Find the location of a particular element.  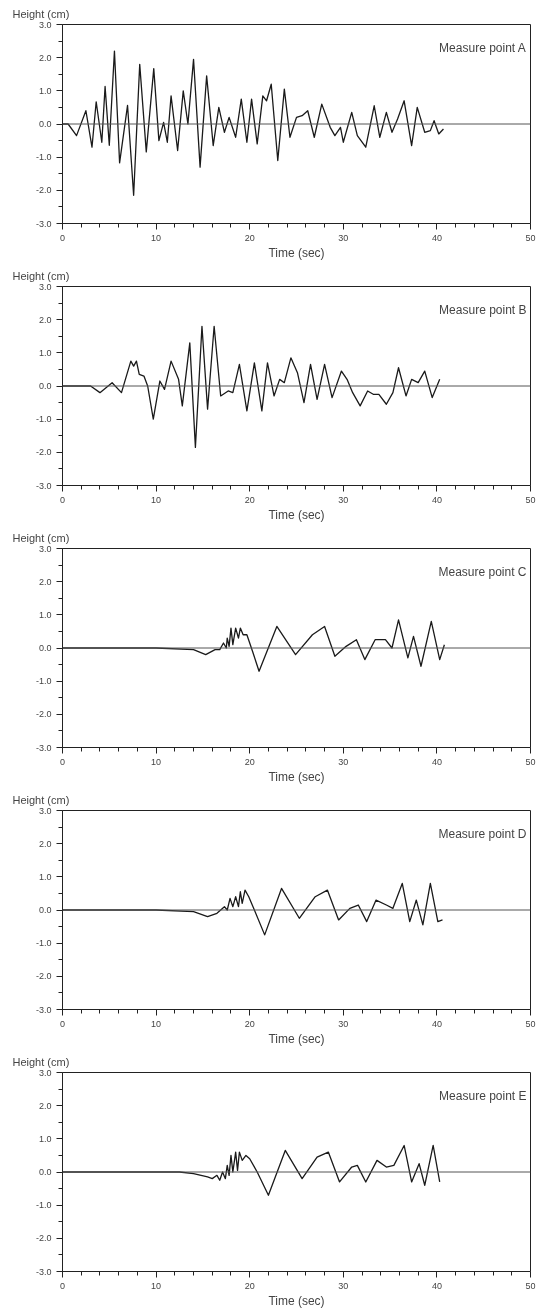

text: Measure point E is located at coordinates (483, 1095).